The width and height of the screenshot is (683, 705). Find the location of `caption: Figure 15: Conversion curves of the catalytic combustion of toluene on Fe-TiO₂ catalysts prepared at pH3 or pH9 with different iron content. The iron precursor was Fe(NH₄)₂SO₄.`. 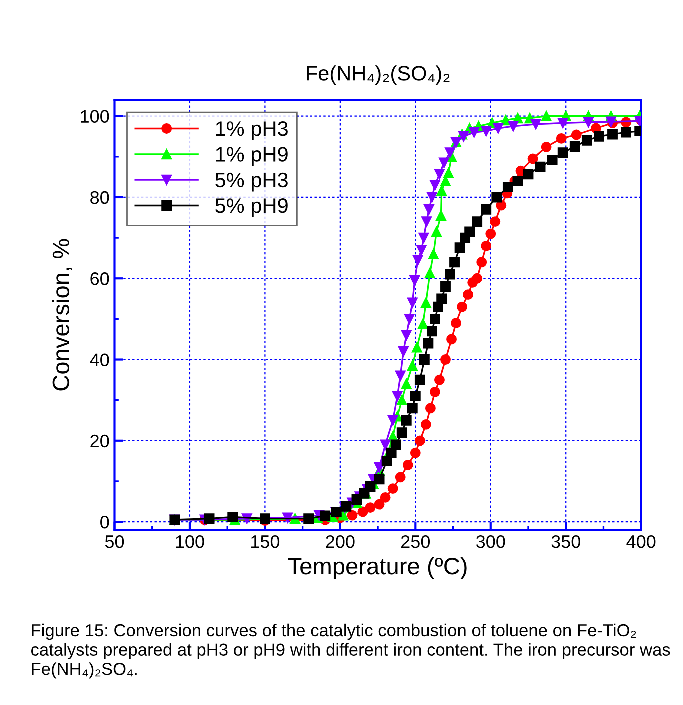

caption: Figure 15: Conversion curves of the catalytic combustion of toluene on Fe-TiO₂ catalysts prepared at pH3 or pH9 with different iron content. The iron precursor was Fe(NH₄)₂SO₄. is located at coordinates (350, 651).